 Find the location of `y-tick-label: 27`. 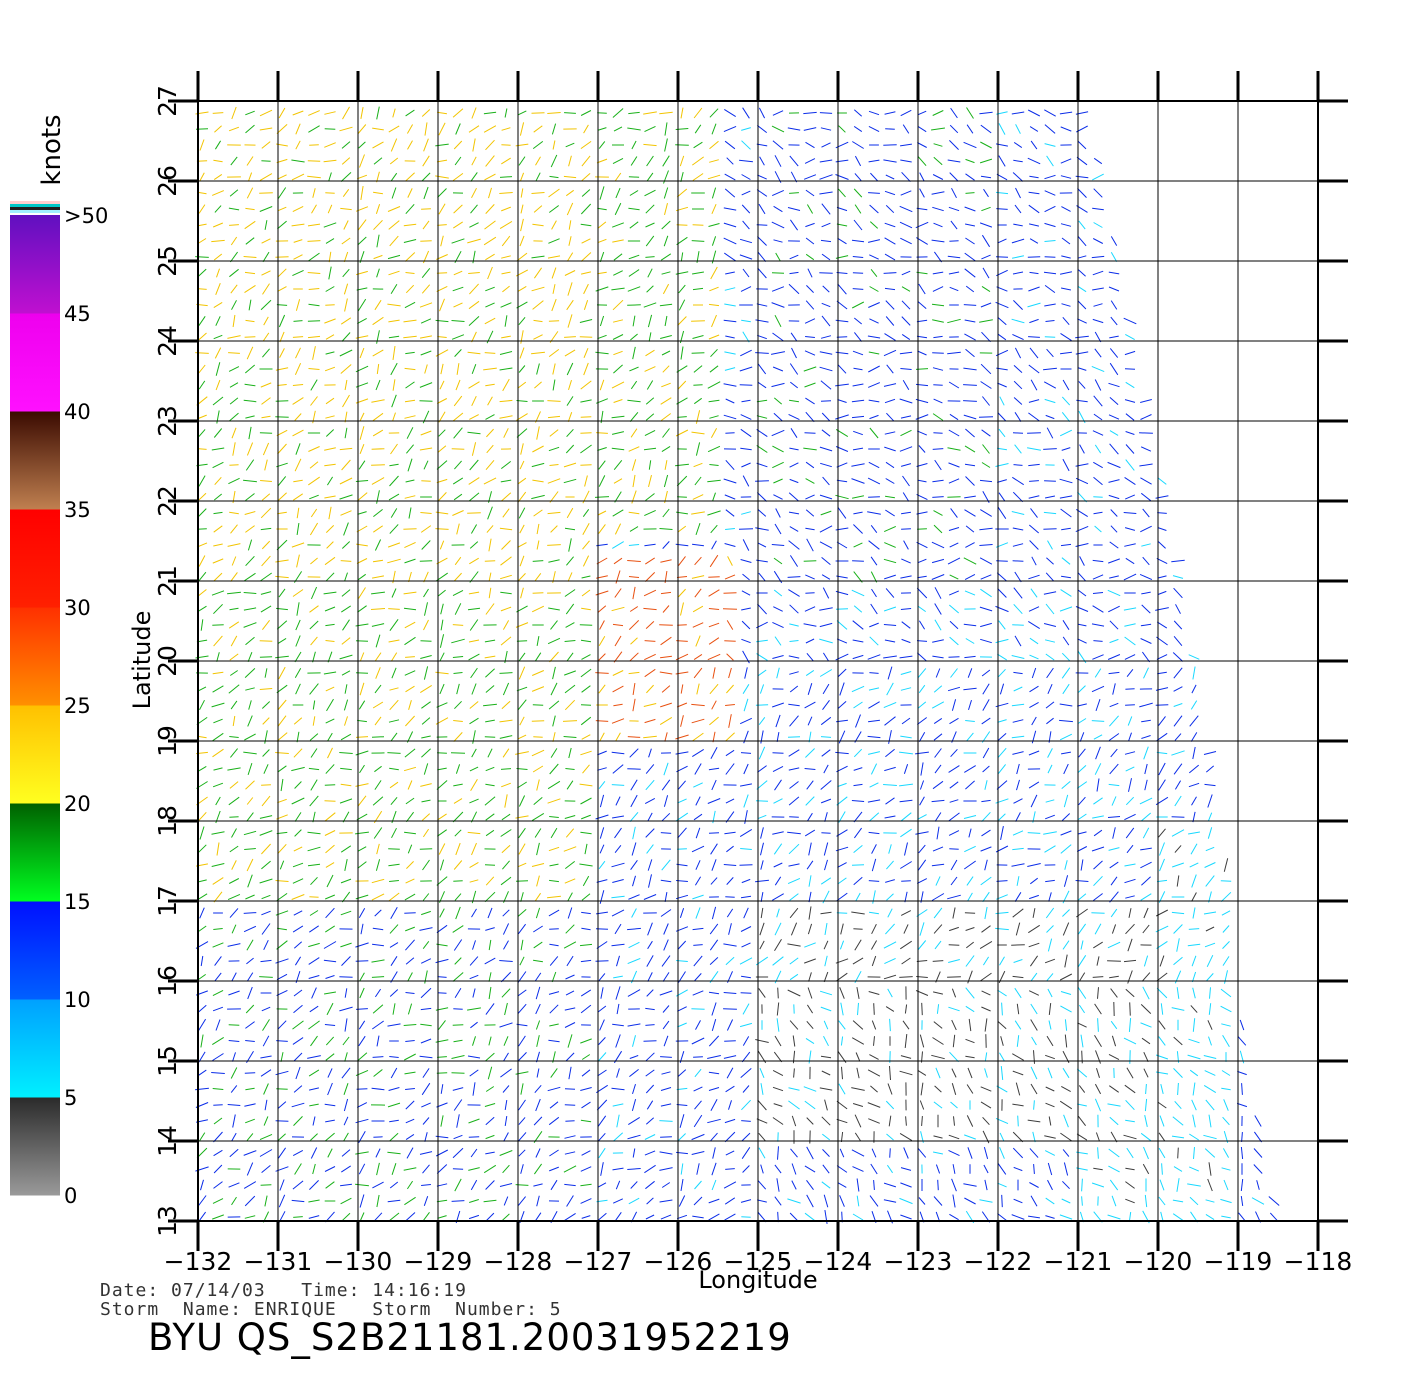

y-tick-label: 27 is located at coordinates (167, 101).